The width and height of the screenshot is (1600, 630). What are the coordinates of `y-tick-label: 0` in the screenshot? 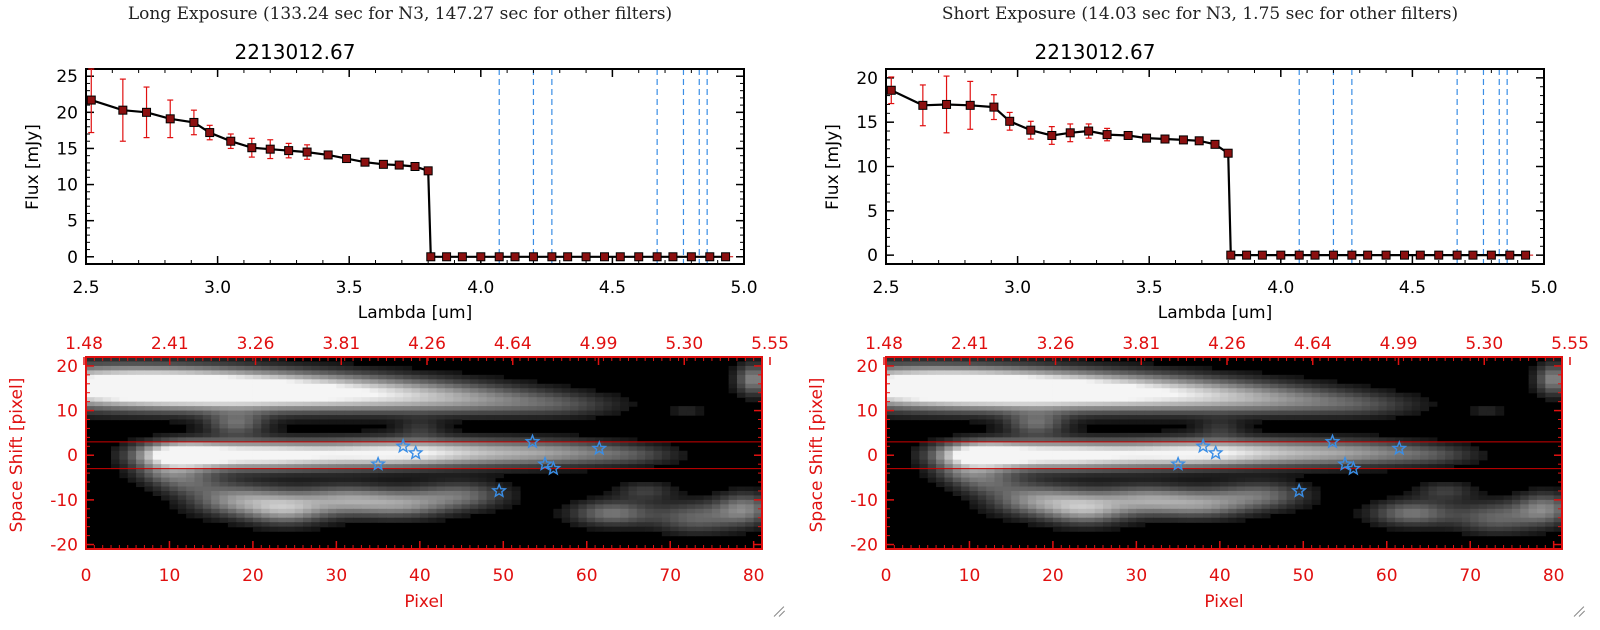 It's located at (872, 256).